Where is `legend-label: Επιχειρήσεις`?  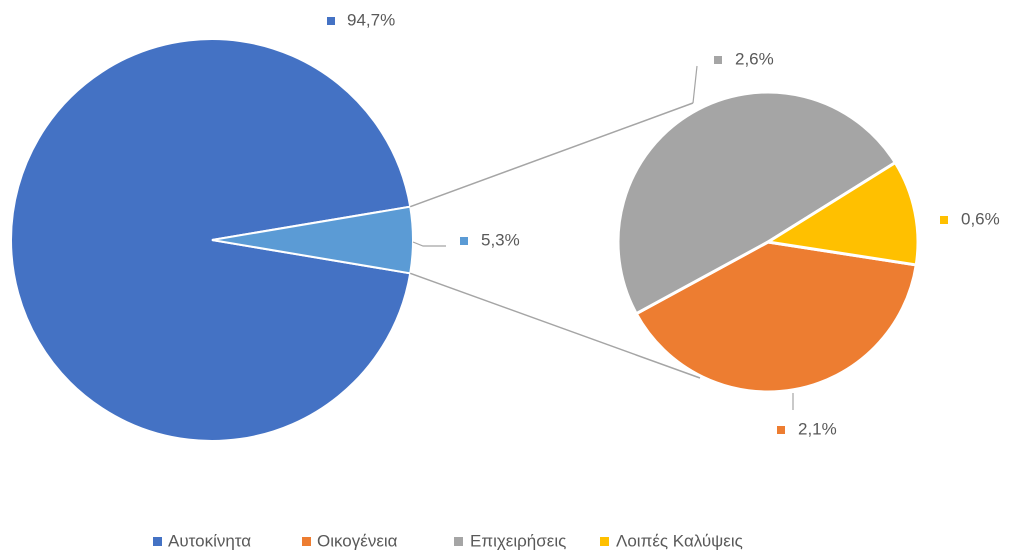
legend-label: Επιχειρήσεις is located at coordinates (518, 540).